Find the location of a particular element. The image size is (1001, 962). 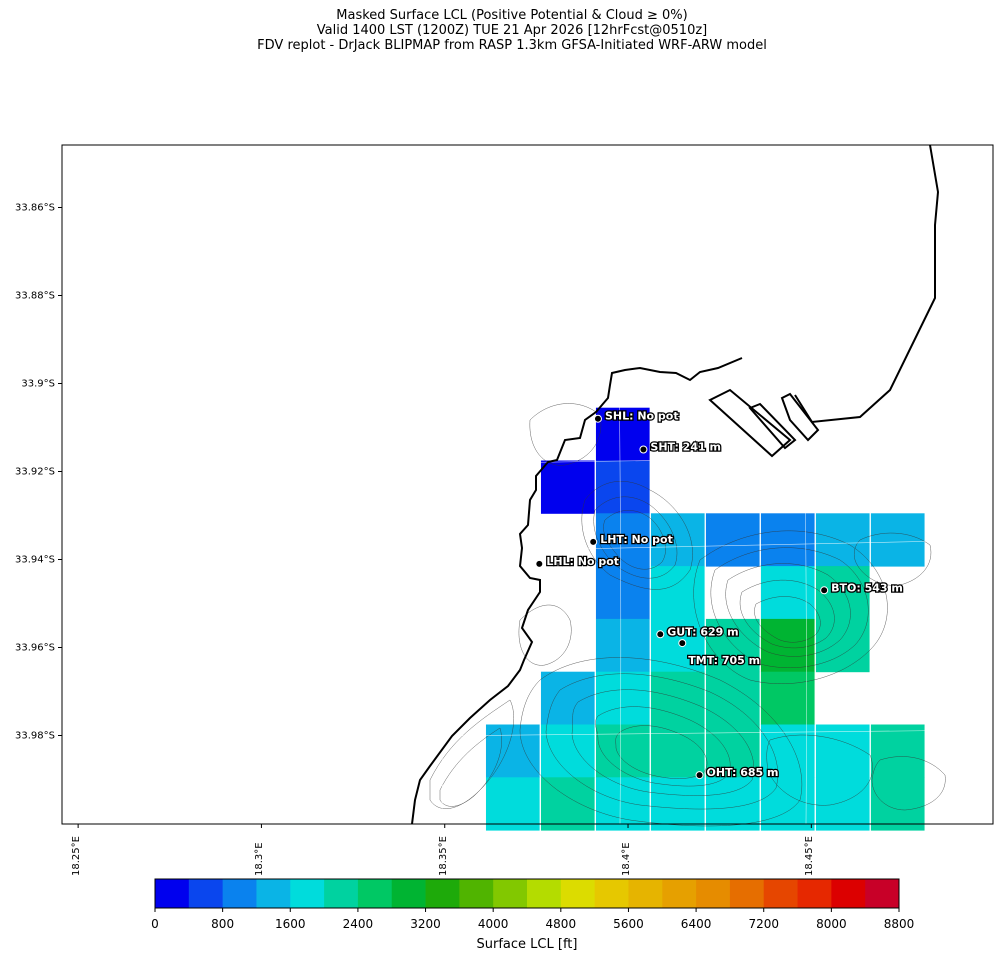

lat-ticks is located at coordinates (60, 471).